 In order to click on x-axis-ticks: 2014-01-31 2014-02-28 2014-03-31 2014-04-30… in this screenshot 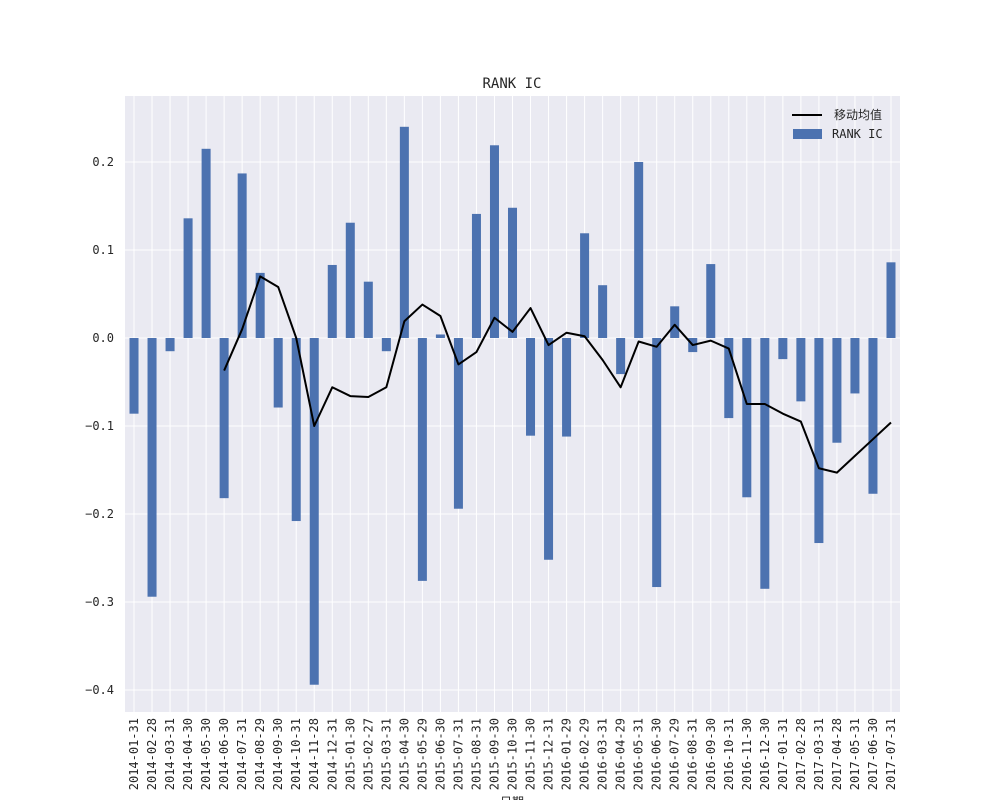, I will do `click(512, 754)`.